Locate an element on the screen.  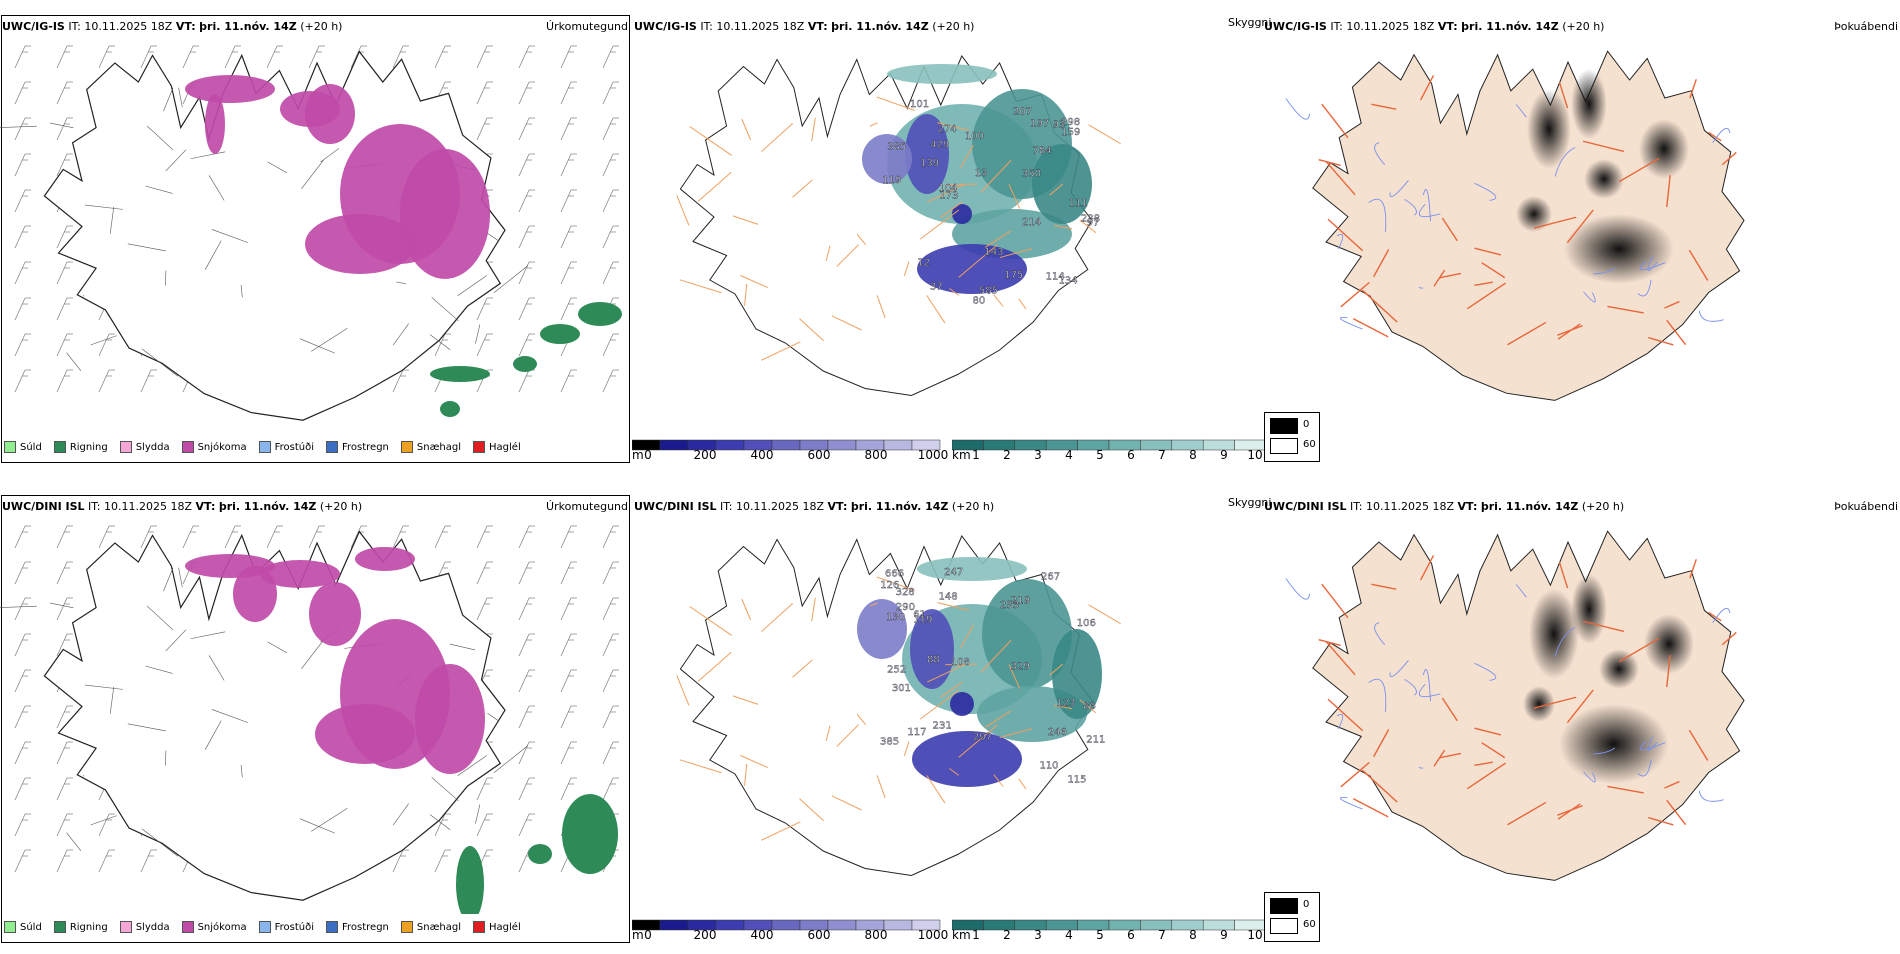
visibility-colorbar-swatches is located at coordinates (1109, 445).